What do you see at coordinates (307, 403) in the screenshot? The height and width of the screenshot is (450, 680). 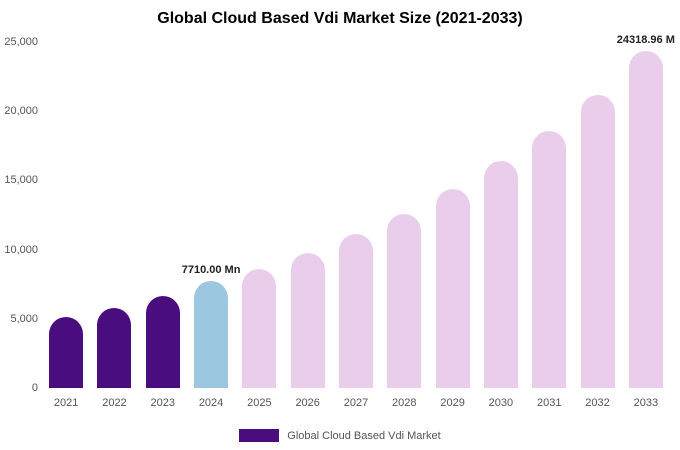 I see `x-axis-tick-label: 2026` at bounding box center [307, 403].